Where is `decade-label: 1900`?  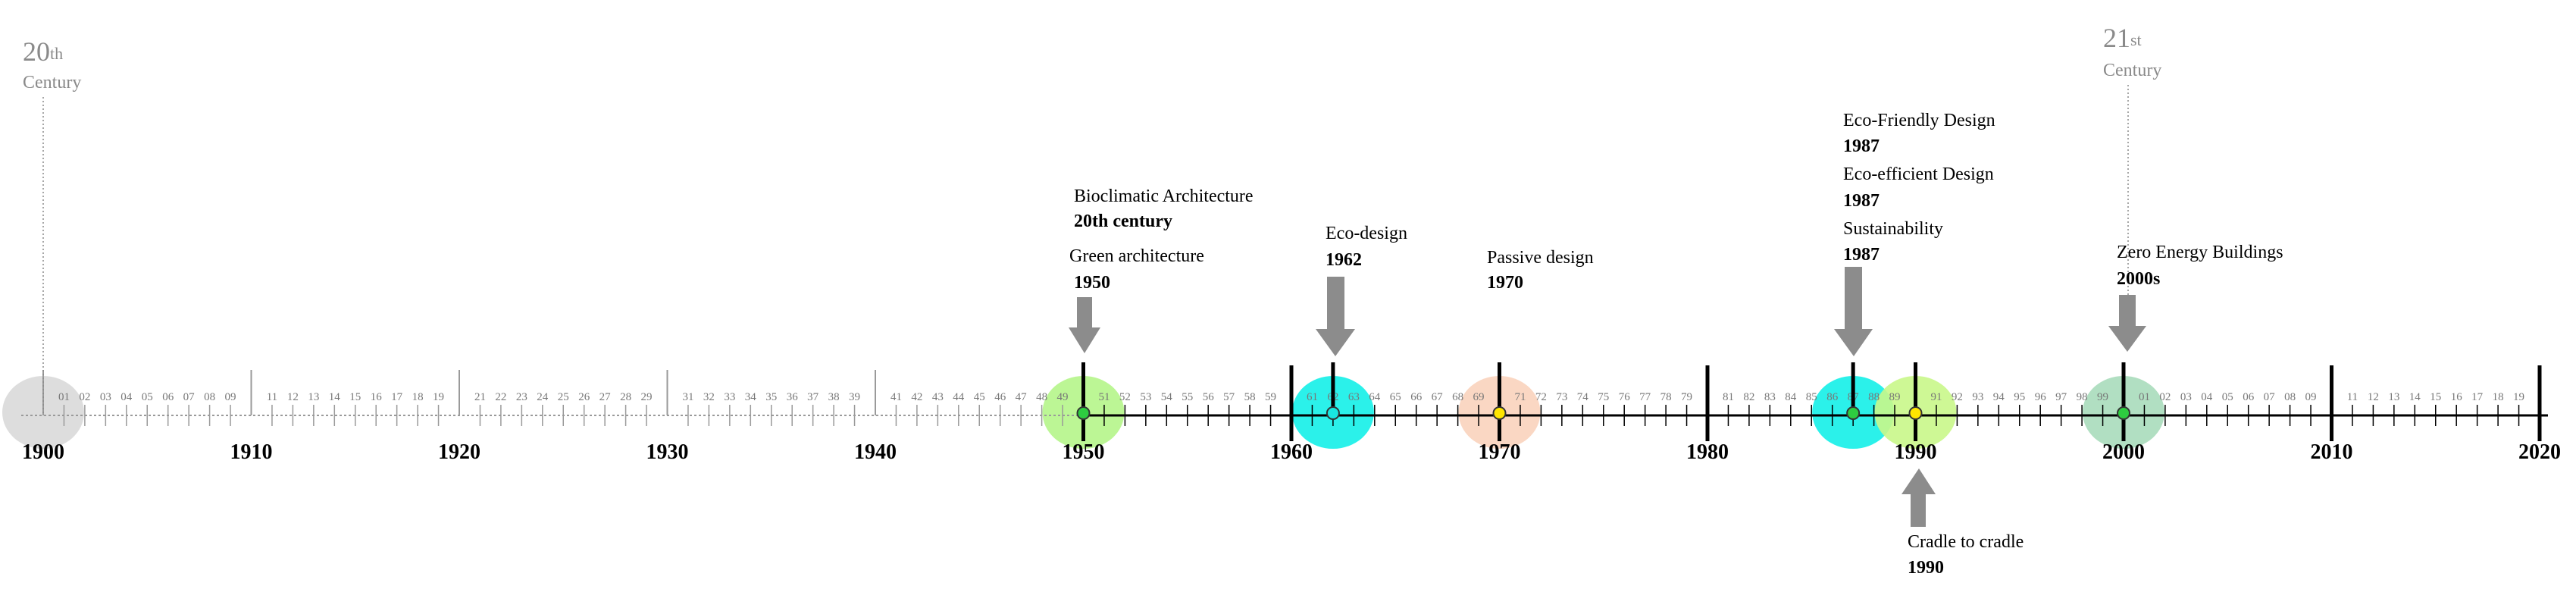
decade-label: 1900 is located at coordinates (43, 452).